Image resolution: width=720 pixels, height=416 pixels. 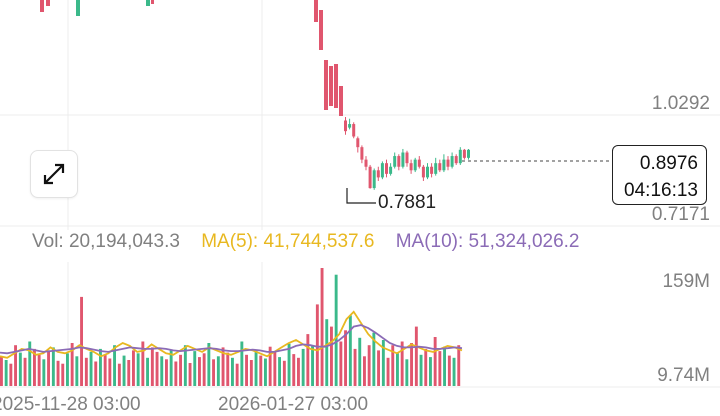 What do you see at coordinates (392, 95) in the screenshot?
I see `candles` at bounding box center [392, 95].